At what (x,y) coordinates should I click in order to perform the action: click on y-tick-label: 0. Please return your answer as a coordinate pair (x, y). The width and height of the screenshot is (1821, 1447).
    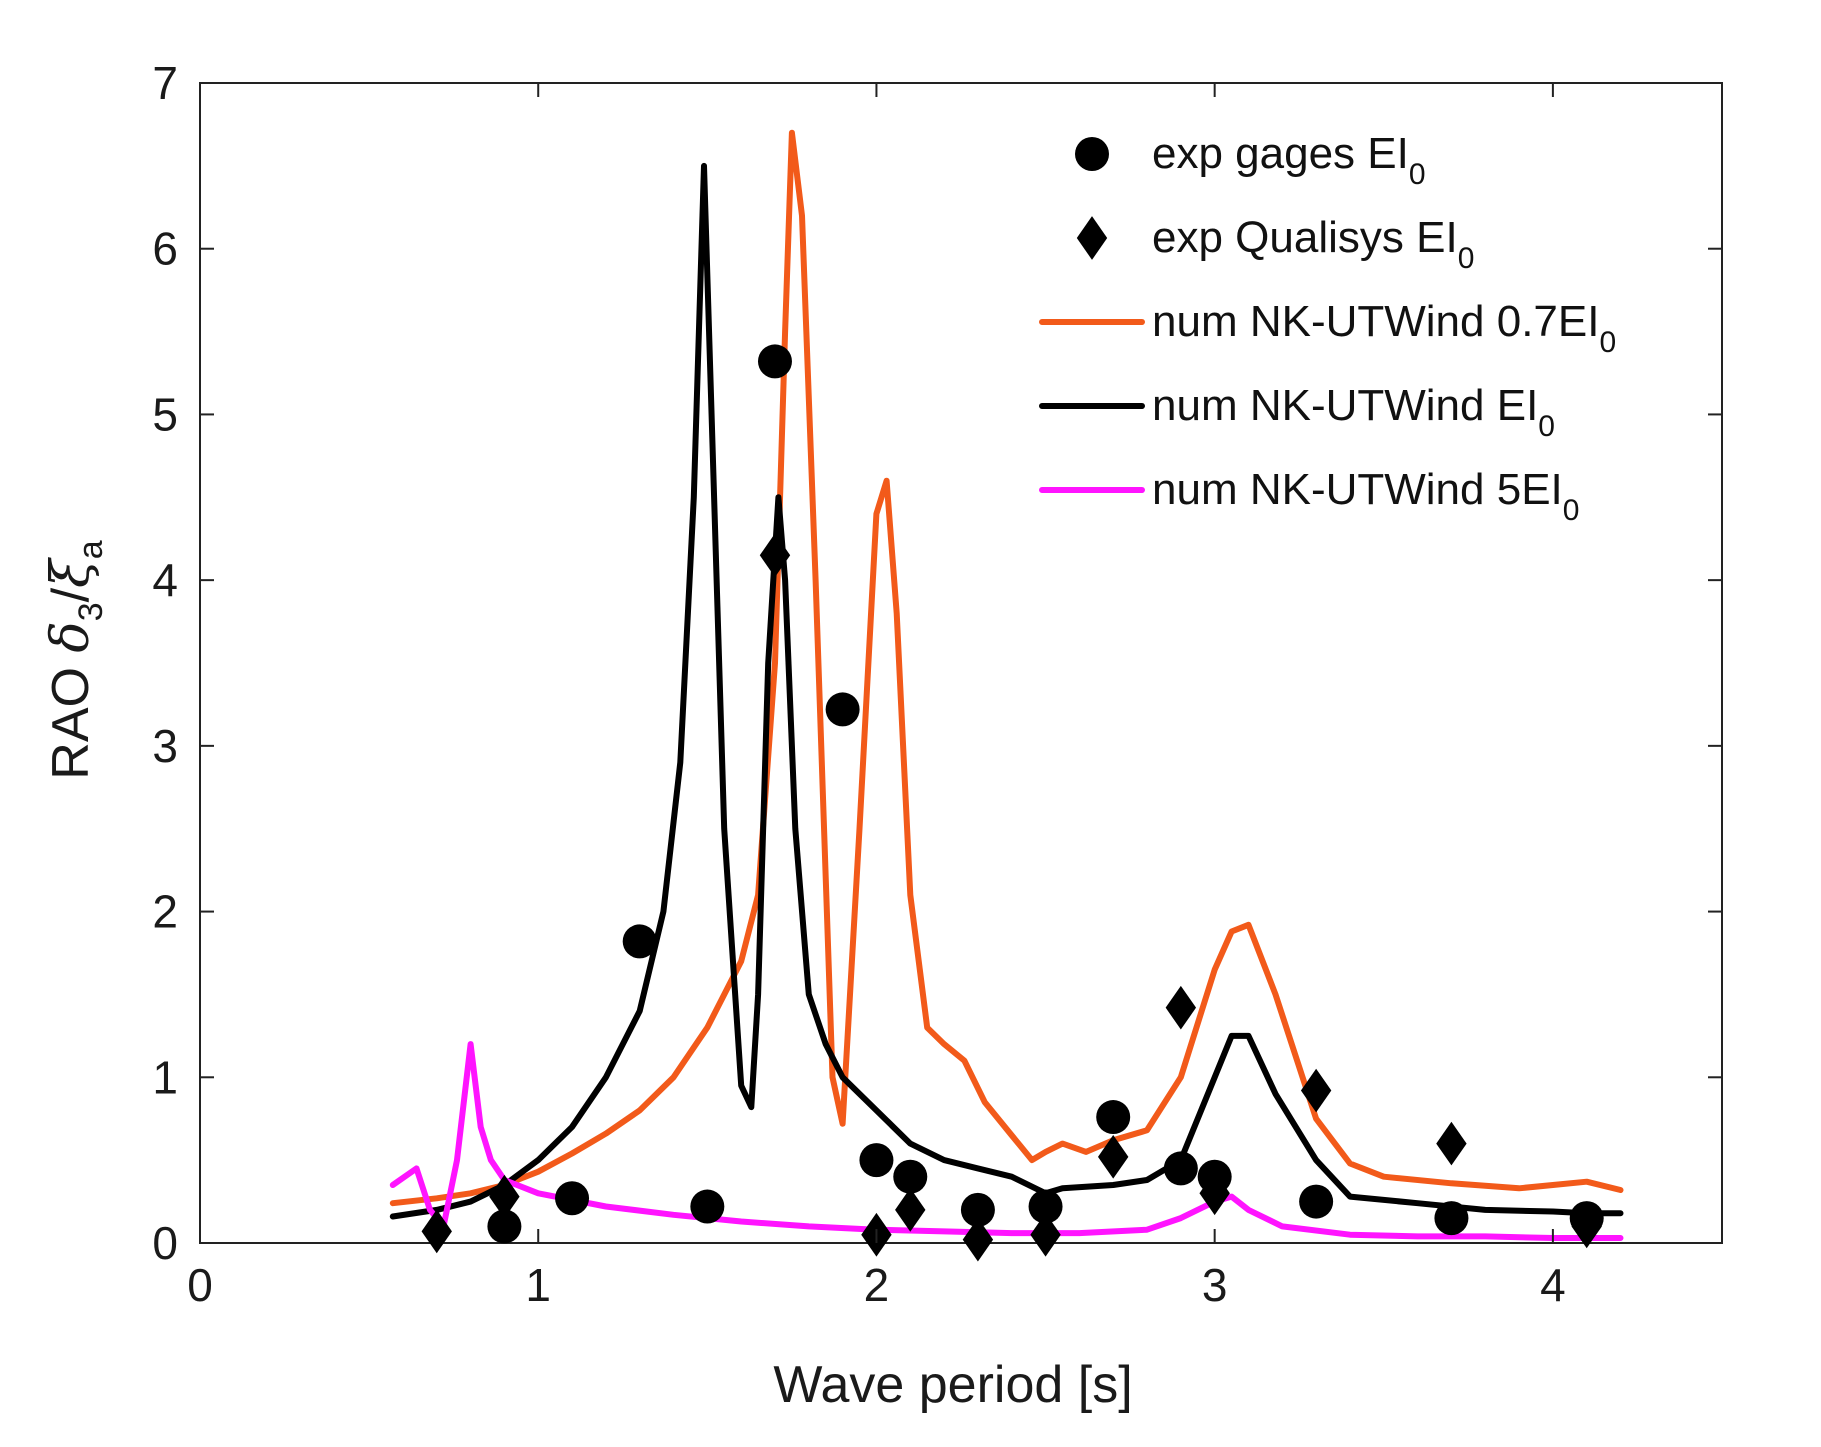
    Looking at the image, I should click on (165, 1243).